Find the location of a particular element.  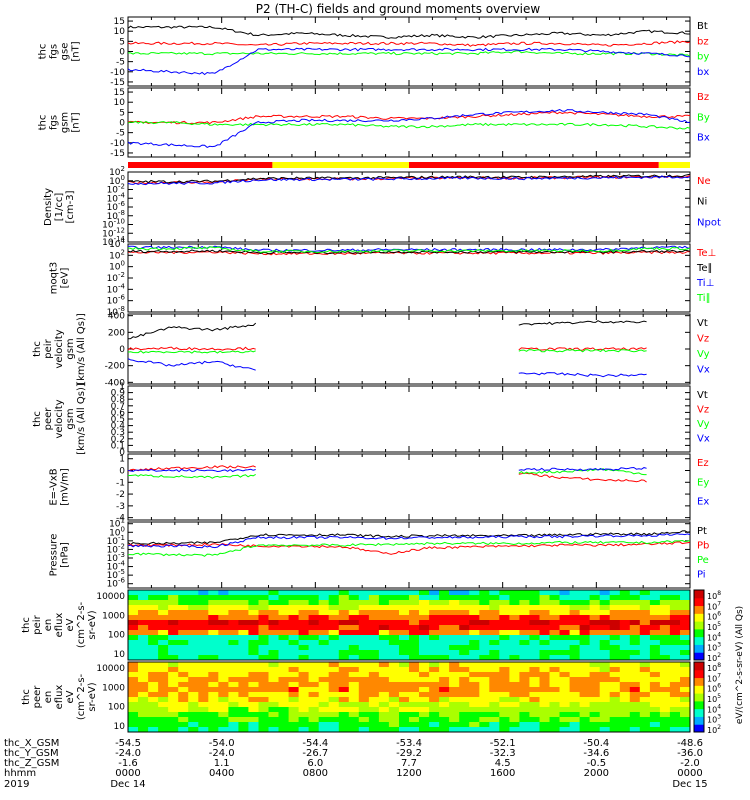

colorbar-tick-label: 10⁷ is located at coordinates (714, 677).